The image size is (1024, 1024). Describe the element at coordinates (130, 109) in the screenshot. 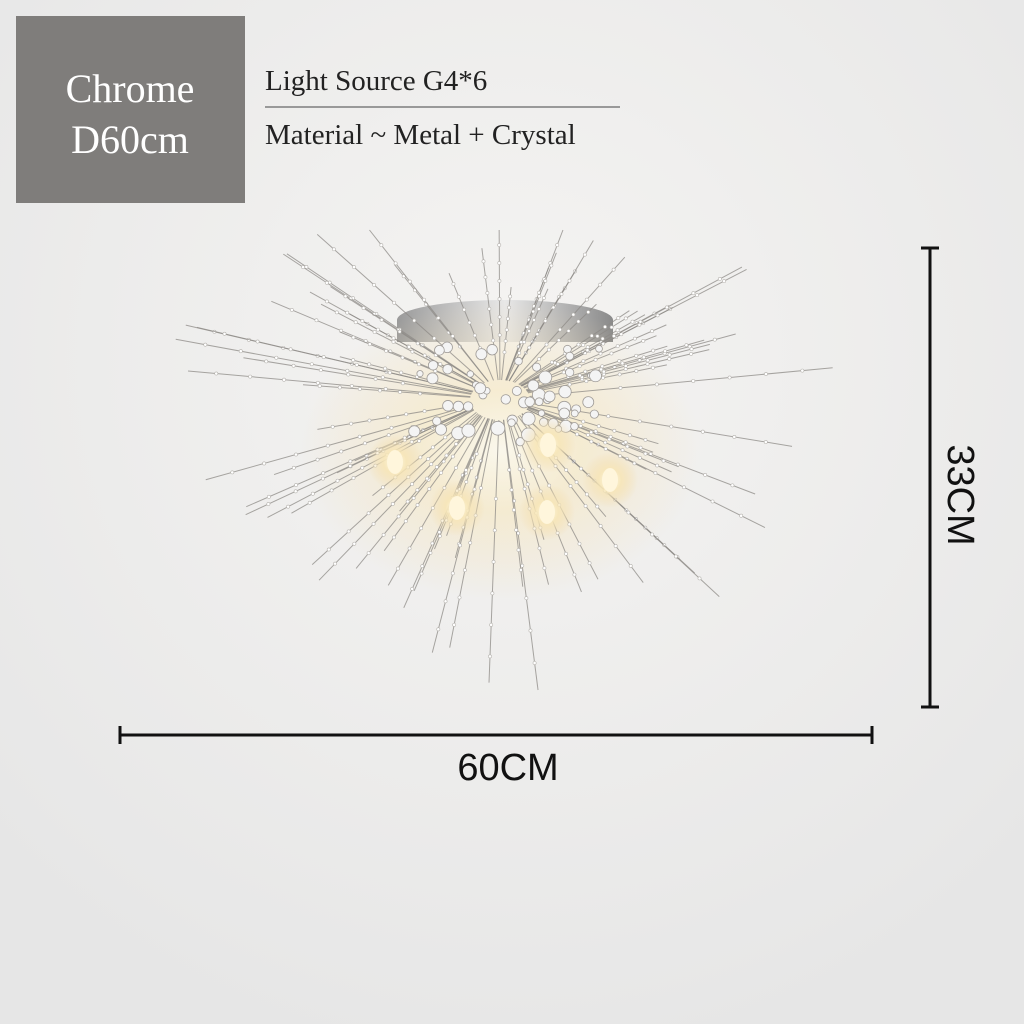

I see `badge-box` at that location.